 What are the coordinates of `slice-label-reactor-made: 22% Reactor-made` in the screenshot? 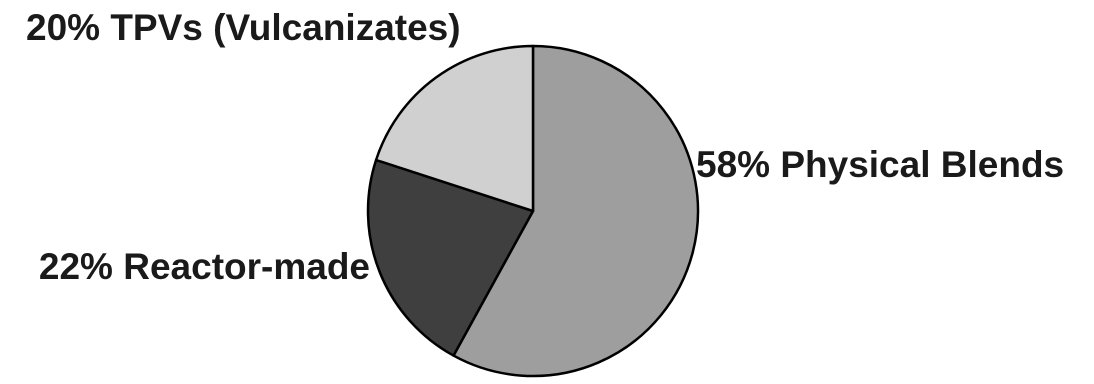 It's located at (204, 266).